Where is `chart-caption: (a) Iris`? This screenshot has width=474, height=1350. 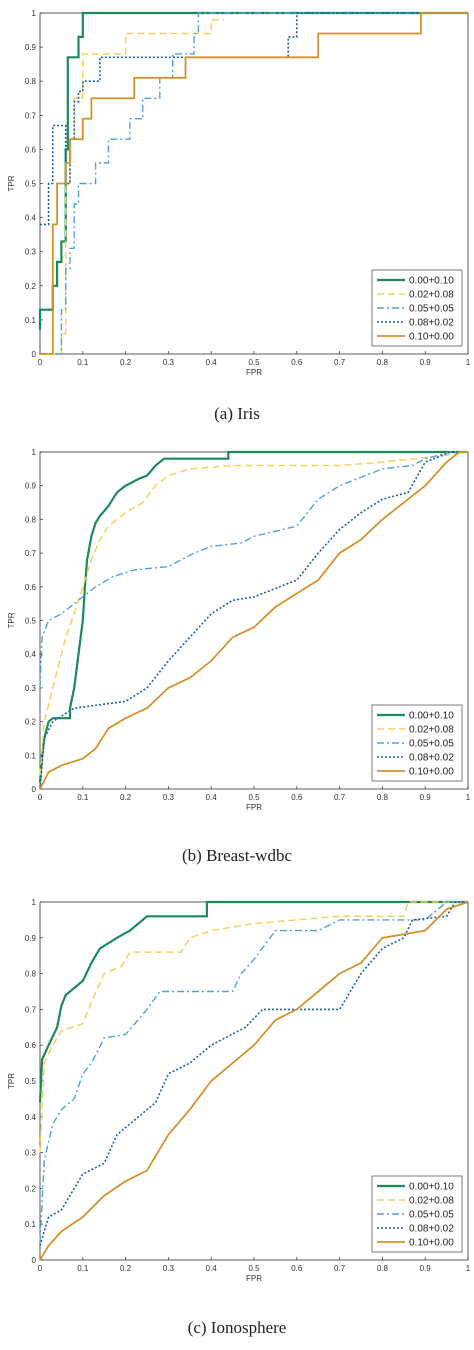 chart-caption: (a) Iris is located at coordinates (237, 413).